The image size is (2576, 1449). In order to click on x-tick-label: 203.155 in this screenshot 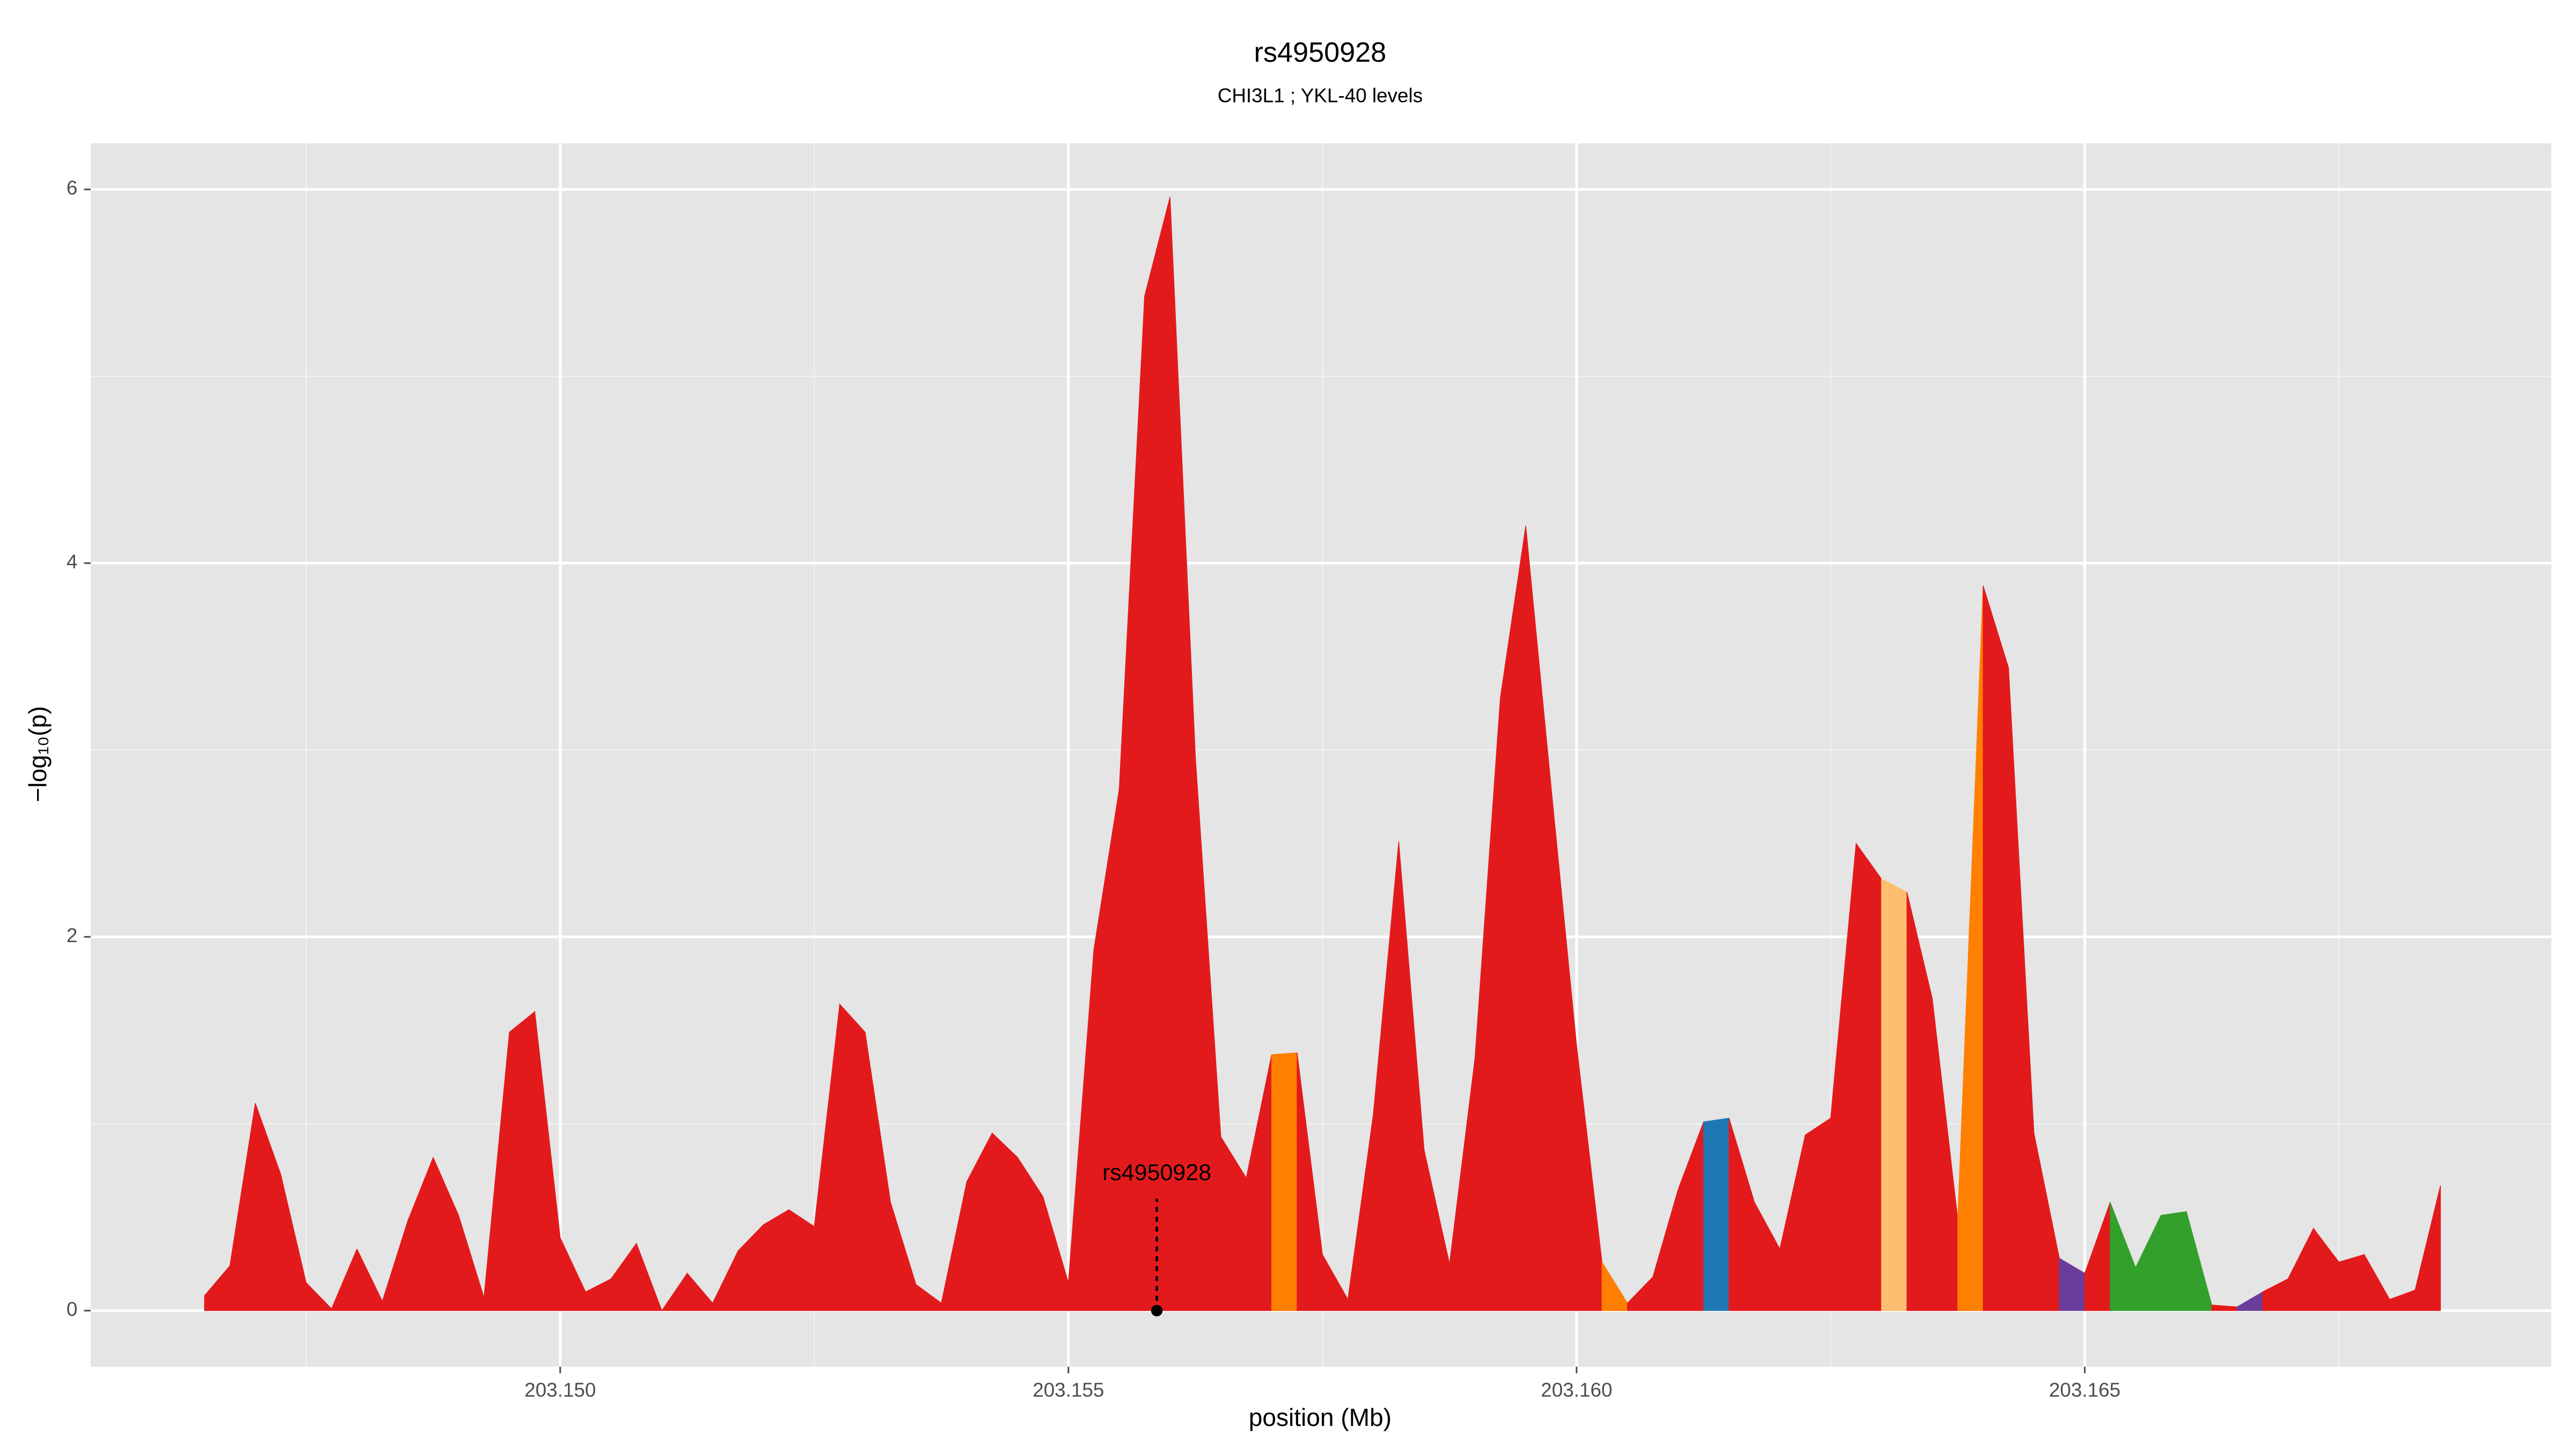, I will do `click(1068, 1390)`.